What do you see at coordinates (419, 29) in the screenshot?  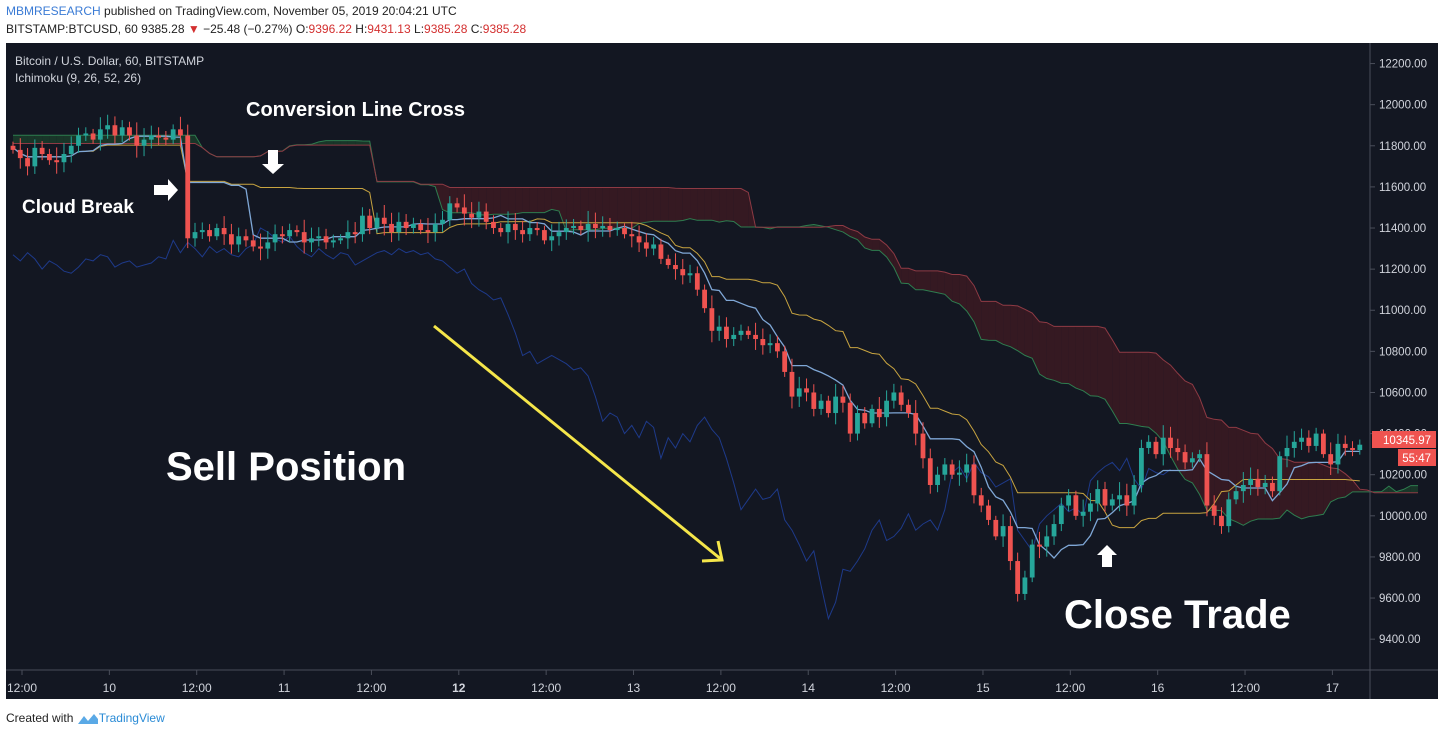 I see `low-label: L:` at bounding box center [419, 29].